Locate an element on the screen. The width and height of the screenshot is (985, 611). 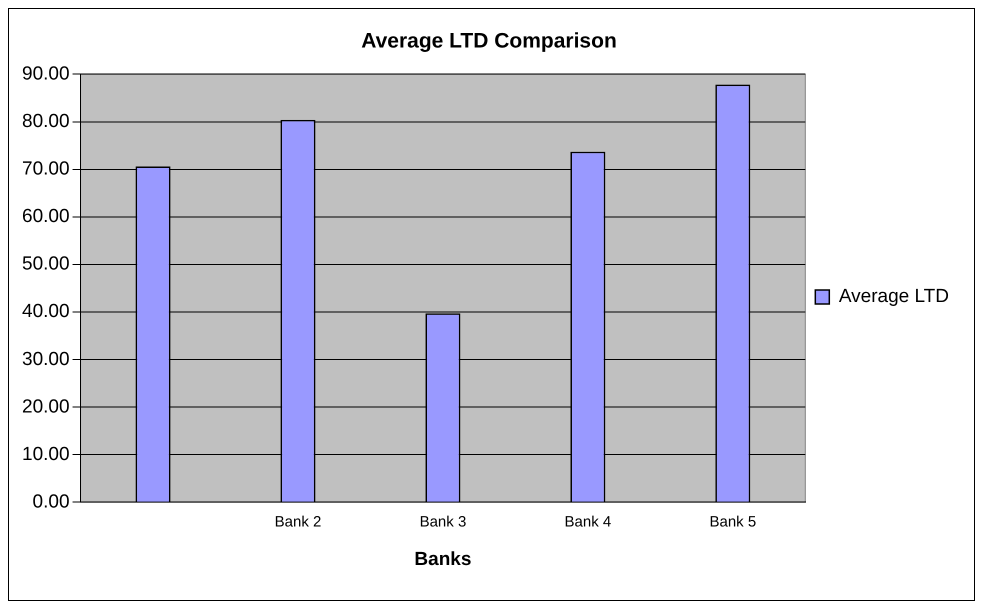
y-tick-label: 70.00 is located at coordinates (46, 169).